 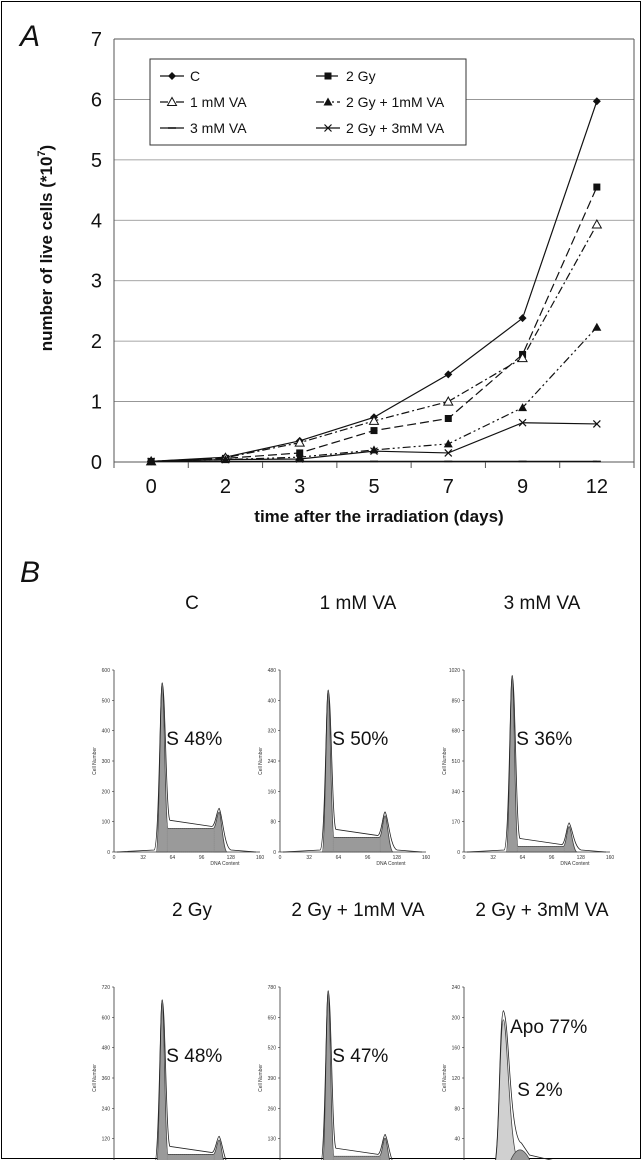 I want to click on histo-y-tick-label: 520, so click(x=272, y=1049).